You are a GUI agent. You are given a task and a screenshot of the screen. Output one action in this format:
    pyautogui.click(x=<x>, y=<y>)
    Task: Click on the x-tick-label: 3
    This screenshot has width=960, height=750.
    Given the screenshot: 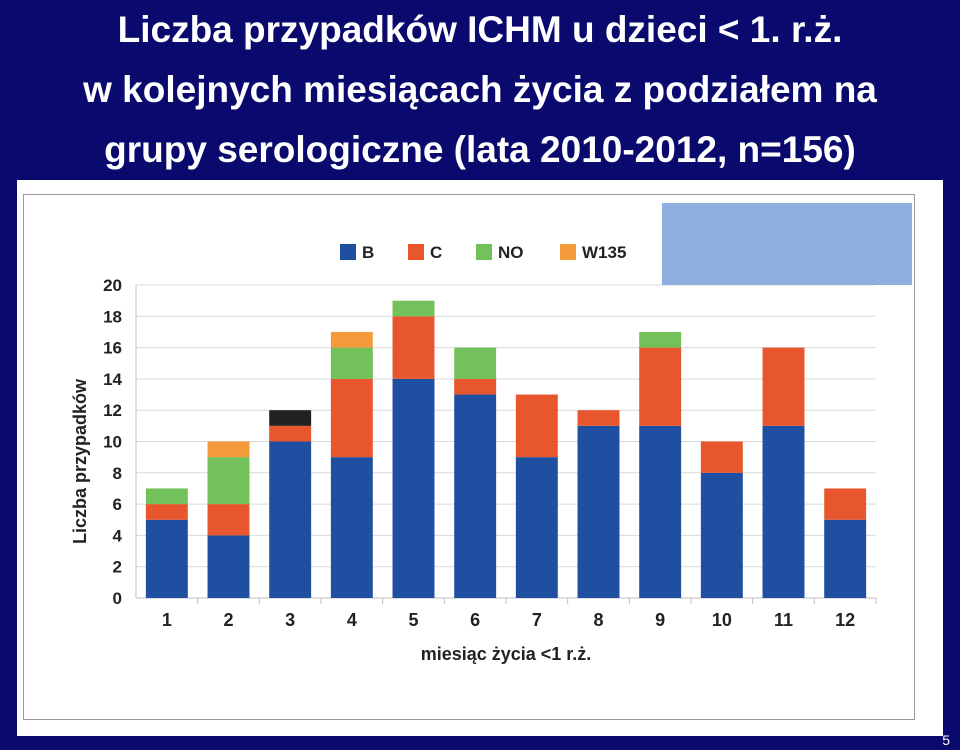 What is the action you would take?
    pyautogui.click(x=290, y=620)
    